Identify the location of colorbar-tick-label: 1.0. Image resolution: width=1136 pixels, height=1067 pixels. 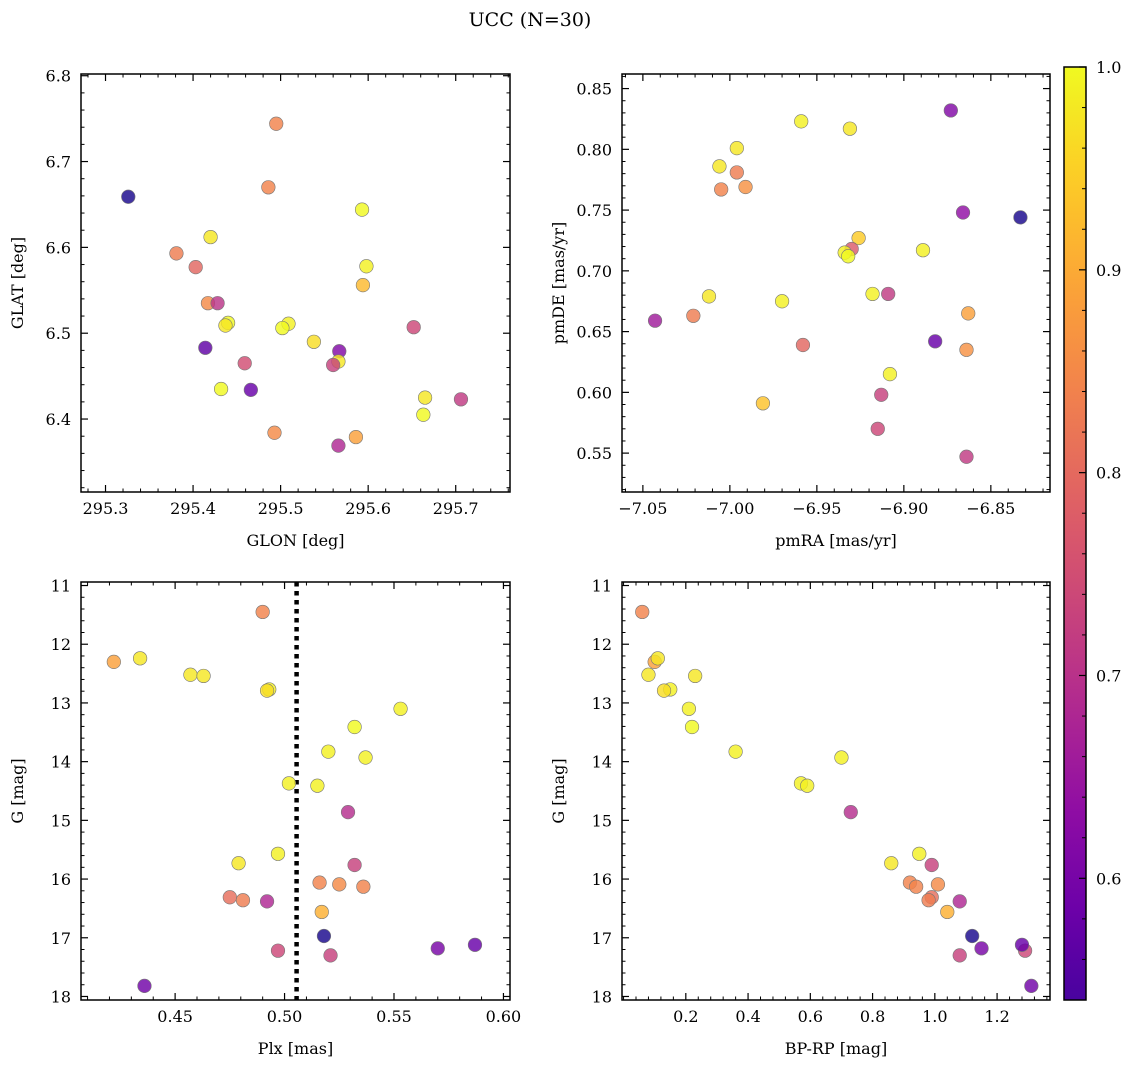
(1108, 67).